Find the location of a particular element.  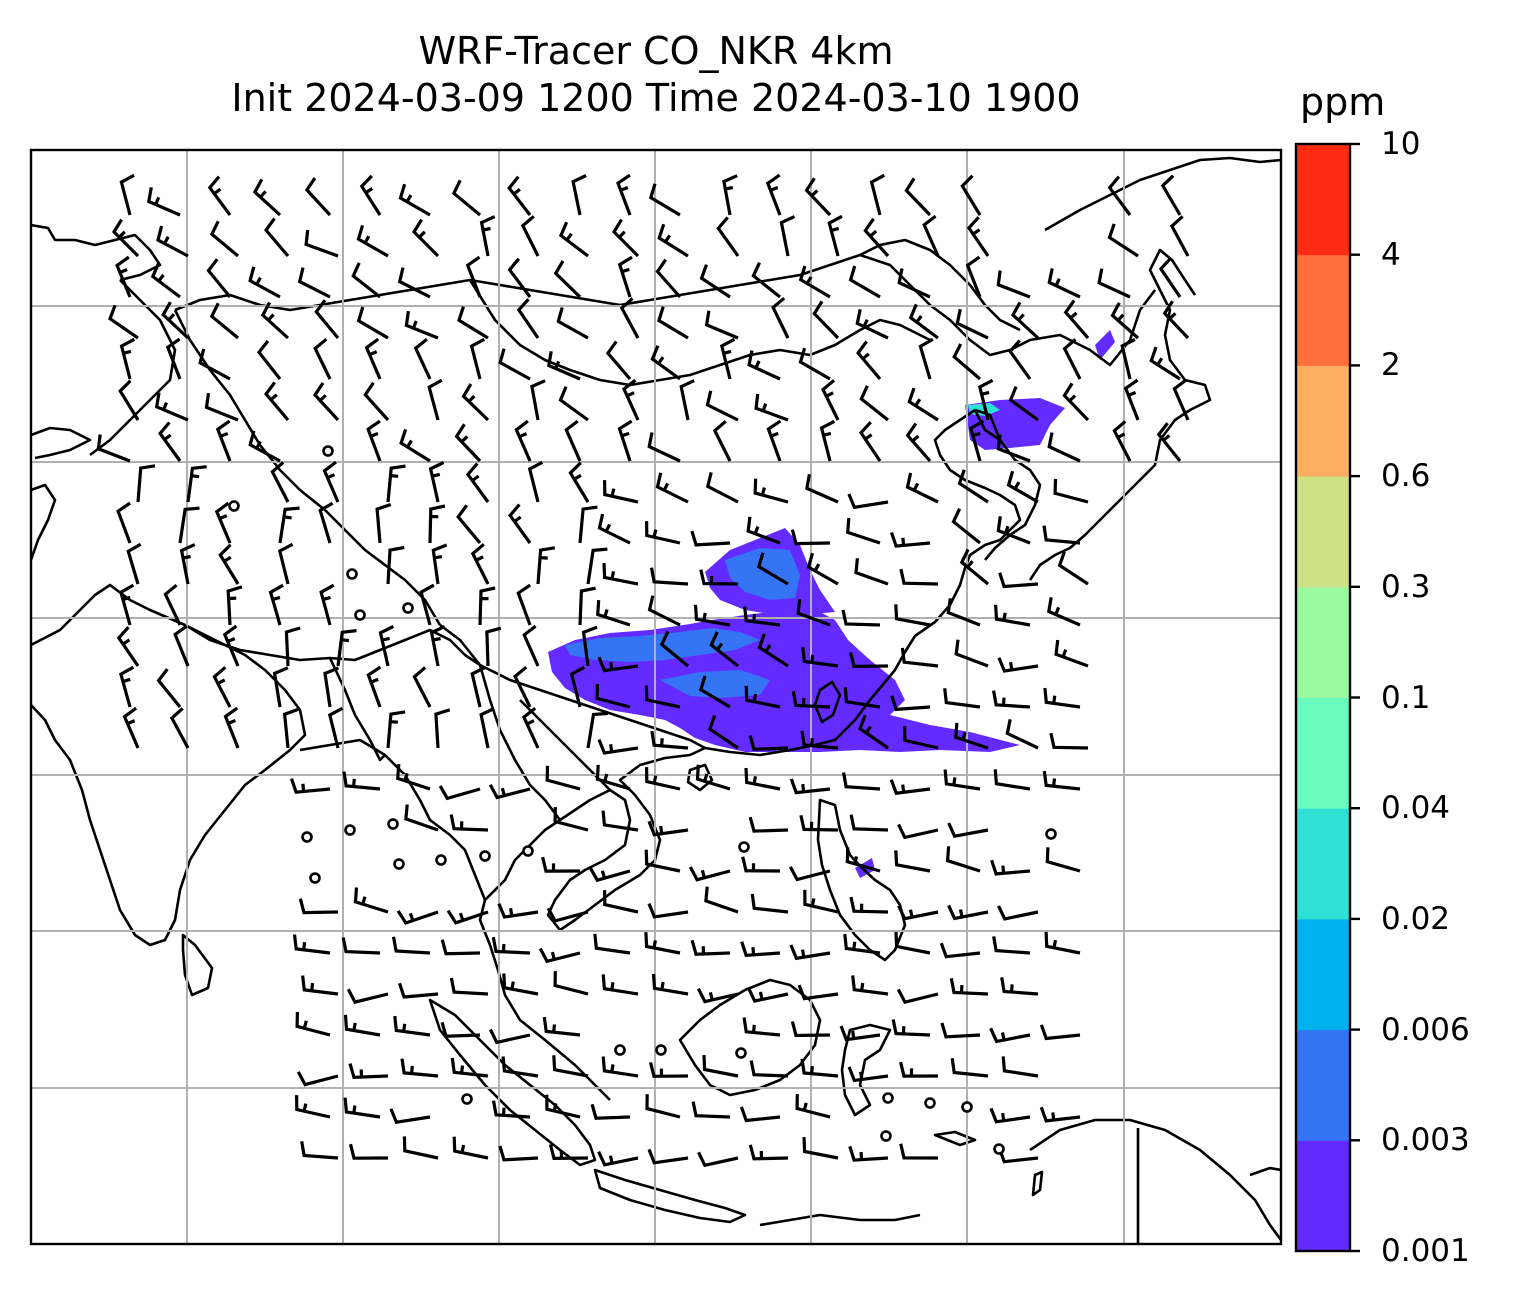

coast-java is located at coordinates (670, 1196).